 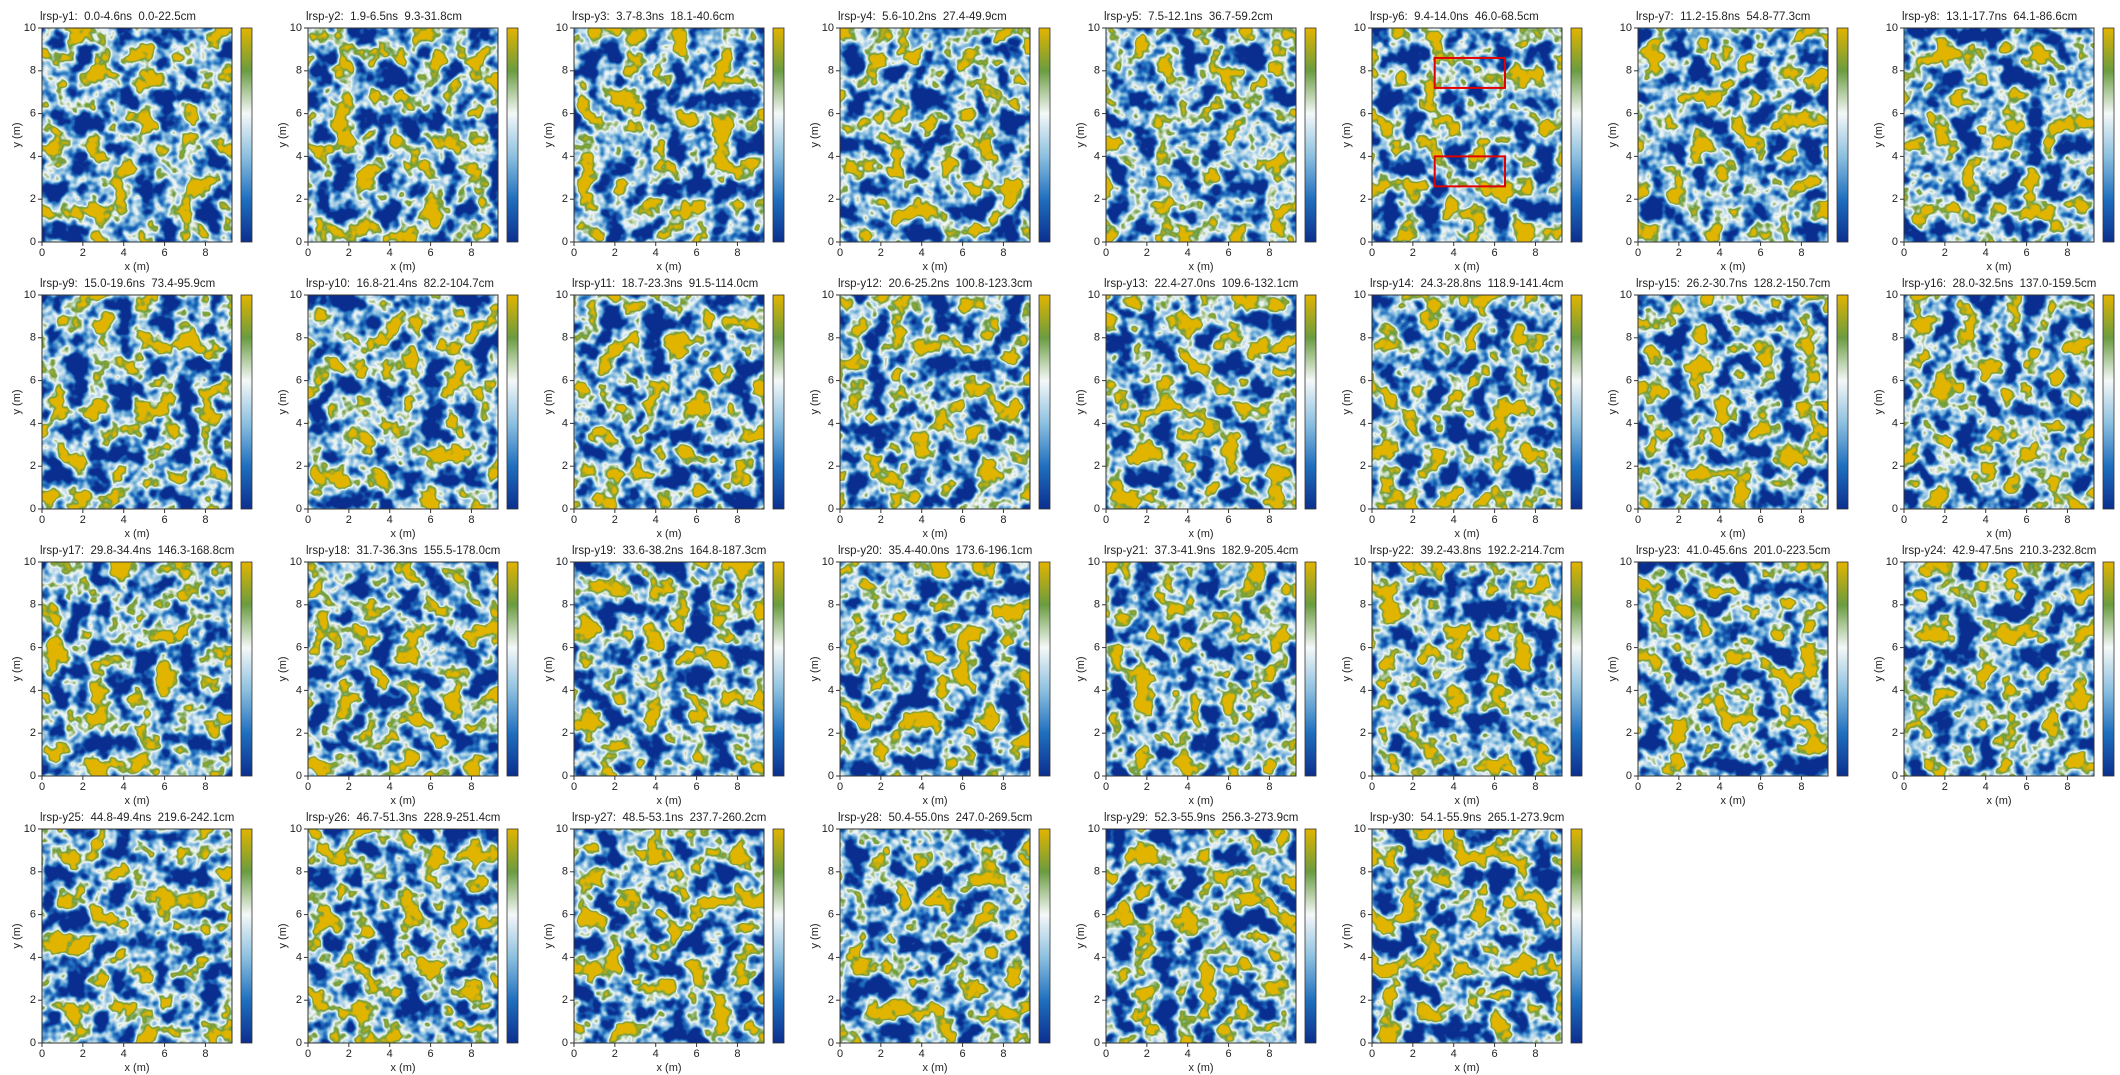 What do you see at coordinates (665, 284) in the screenshot?
I see `chart-title: lrsp-y11: 18.7-23.3ns 91.5-114.0cm` at bounding box center [665, 284].